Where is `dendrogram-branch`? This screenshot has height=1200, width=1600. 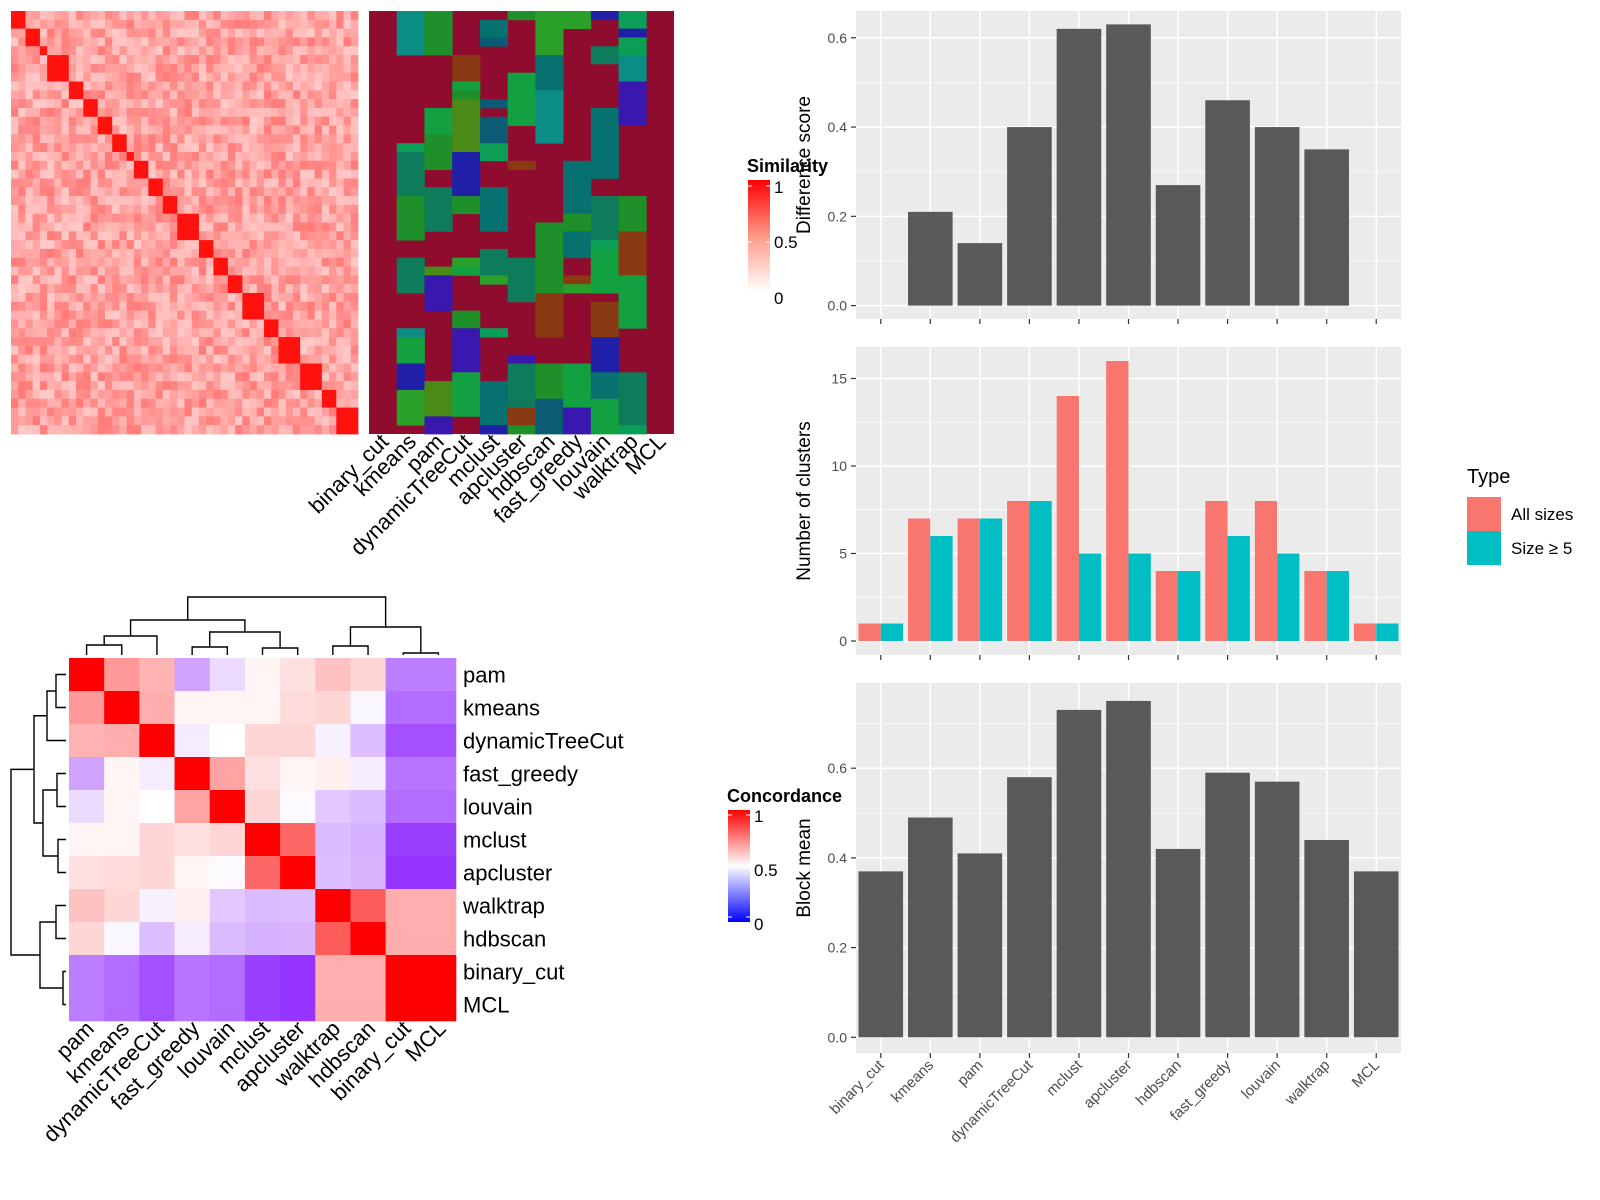
dendrogram-branch is located at coordinates (385, 639).